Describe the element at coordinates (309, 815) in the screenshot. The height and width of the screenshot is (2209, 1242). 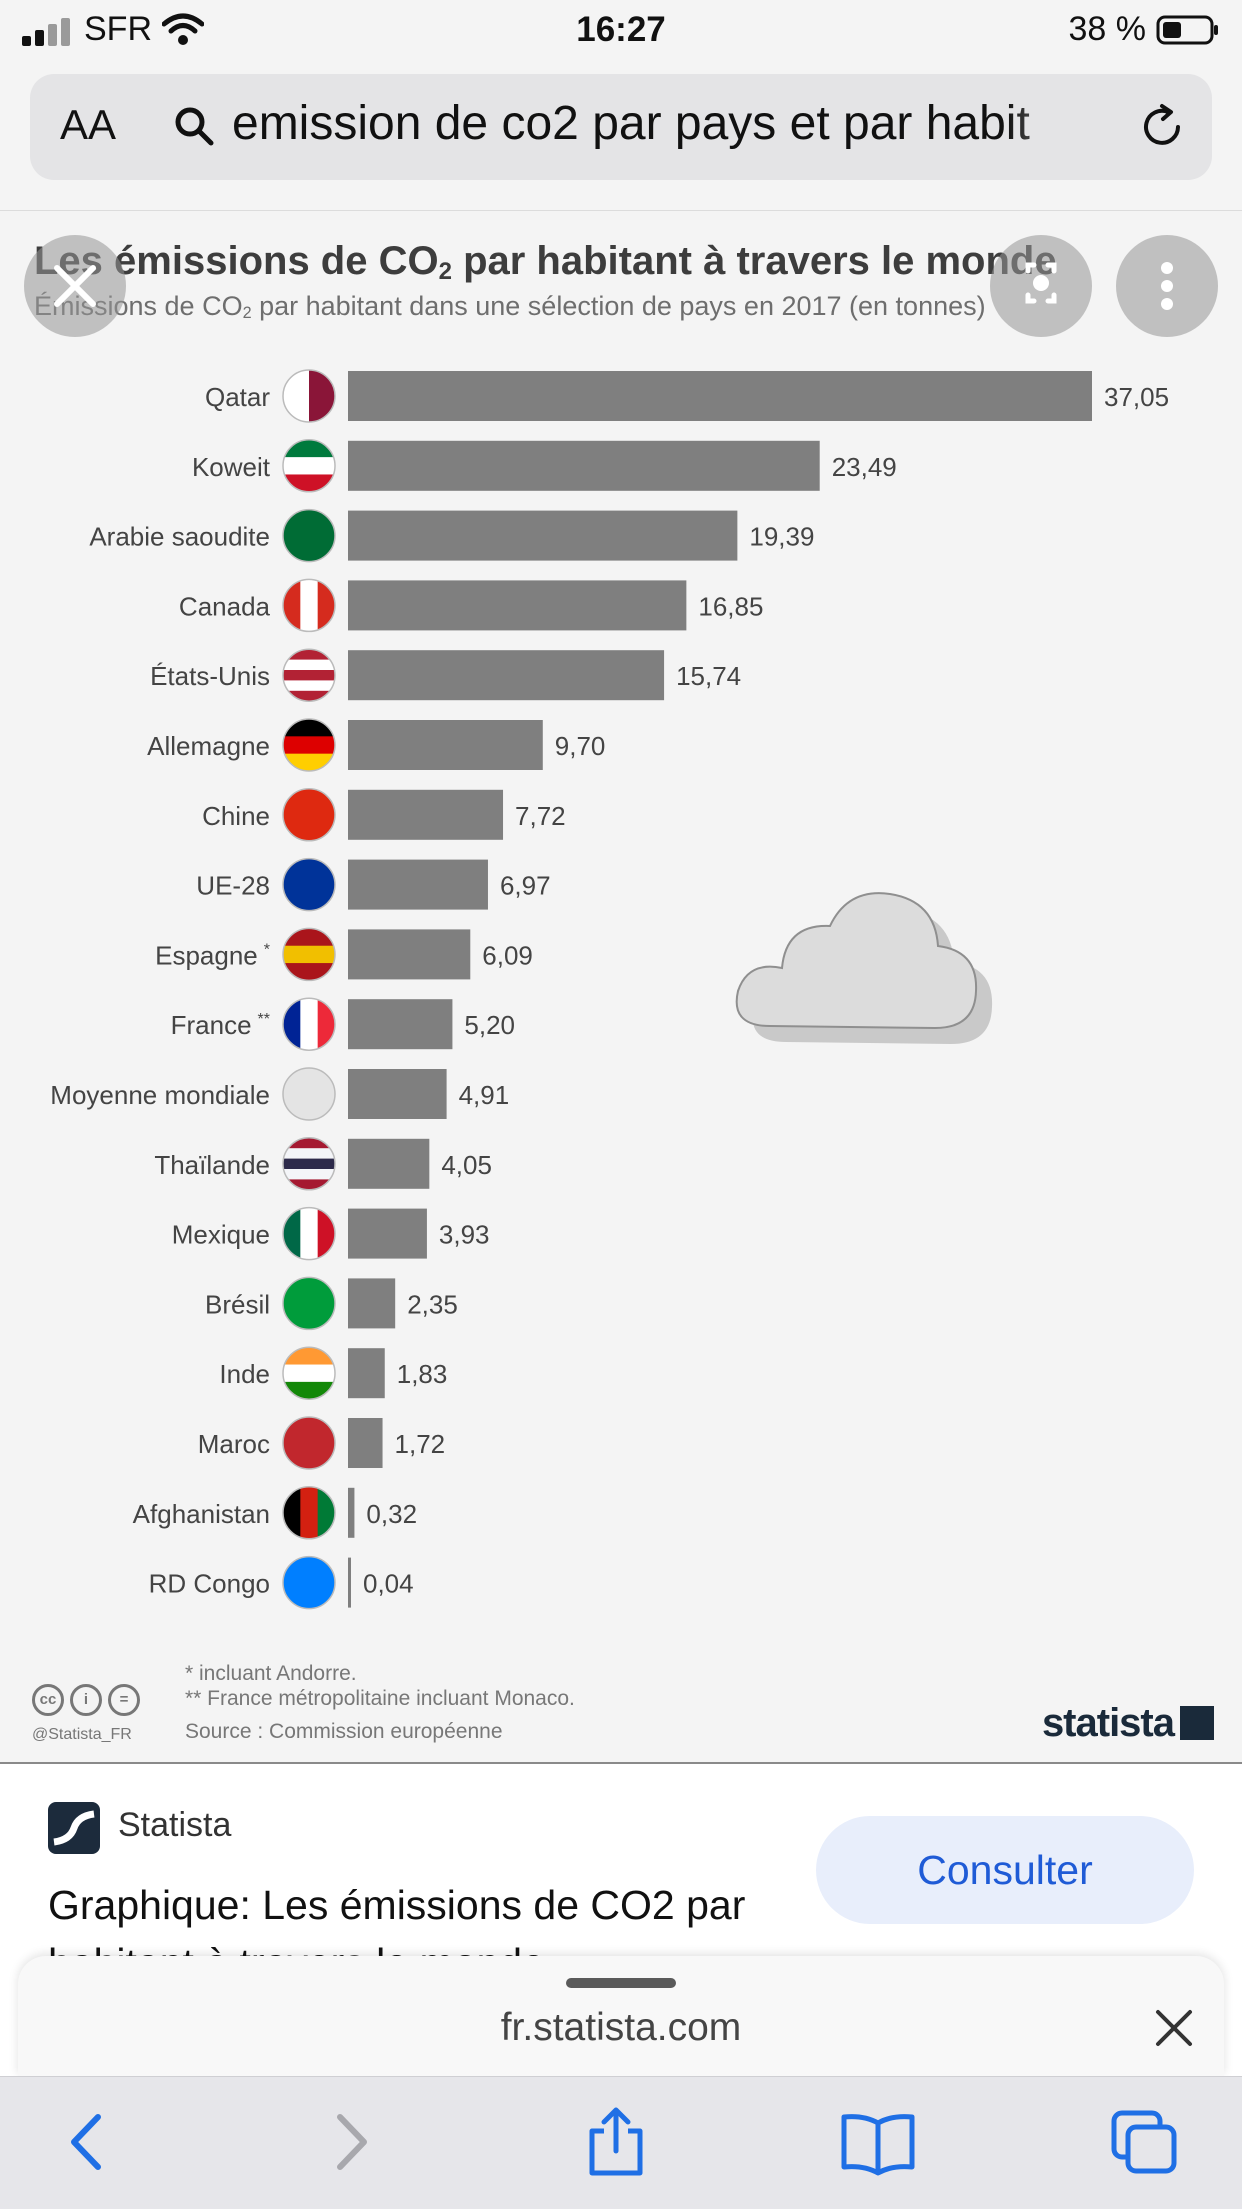
I see `china-flag-icon` at that location.